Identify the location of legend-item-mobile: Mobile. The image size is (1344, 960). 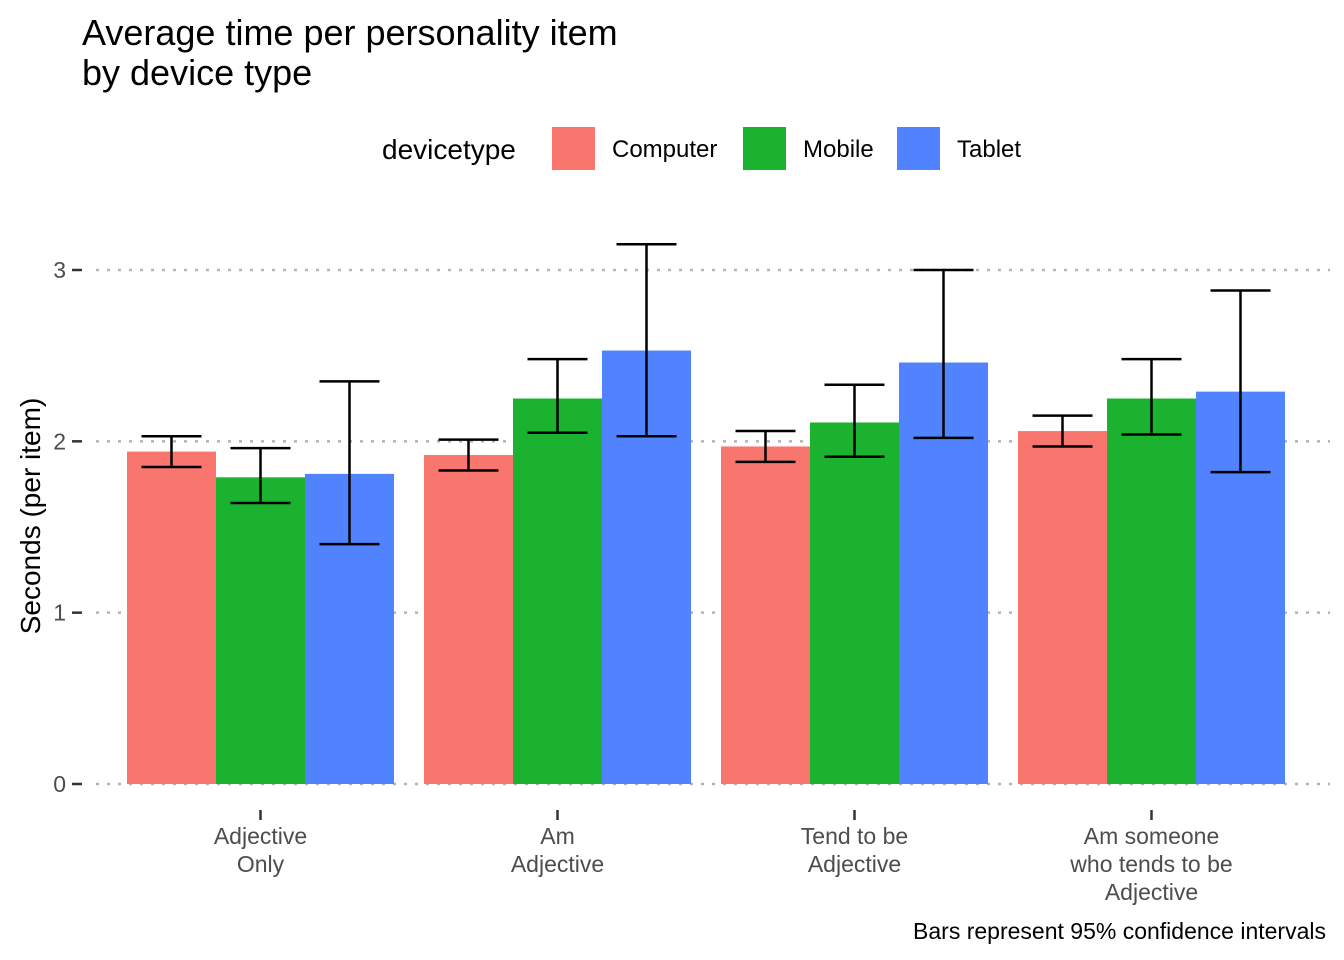
(807, 148).